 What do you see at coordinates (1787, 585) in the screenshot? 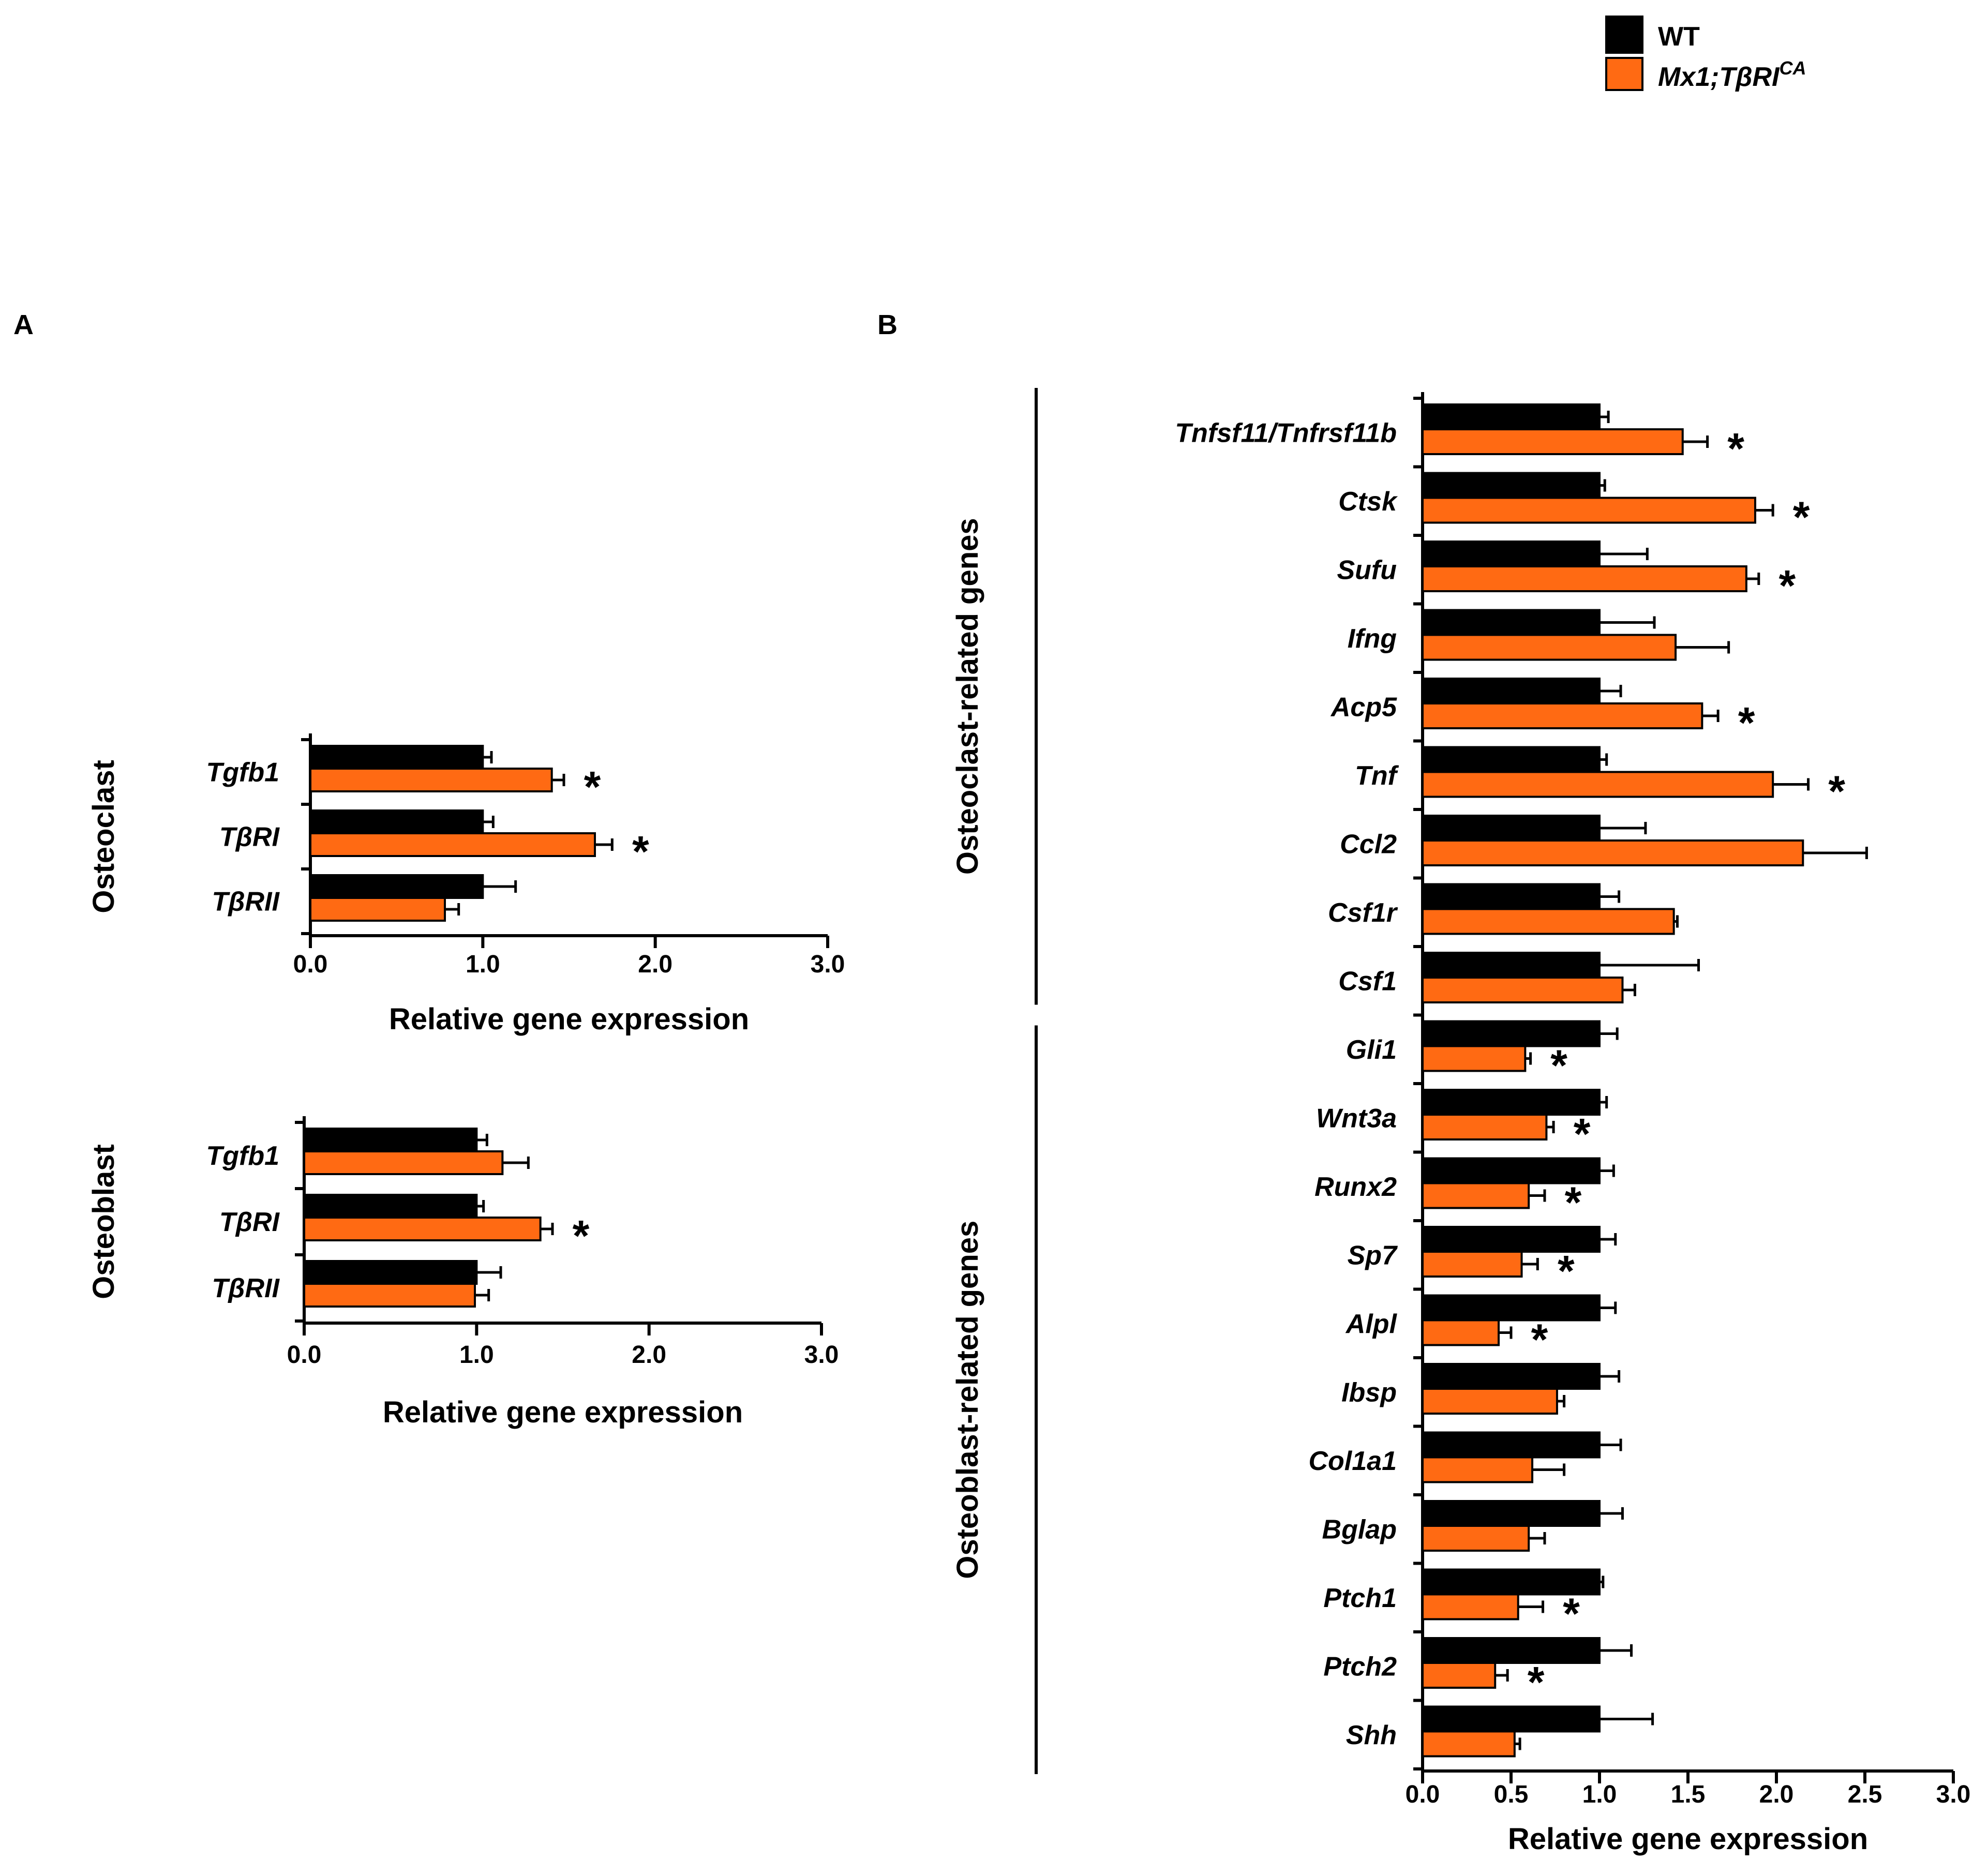
I see `significance-star-sufu: *` at bounding box center [1787, 585].